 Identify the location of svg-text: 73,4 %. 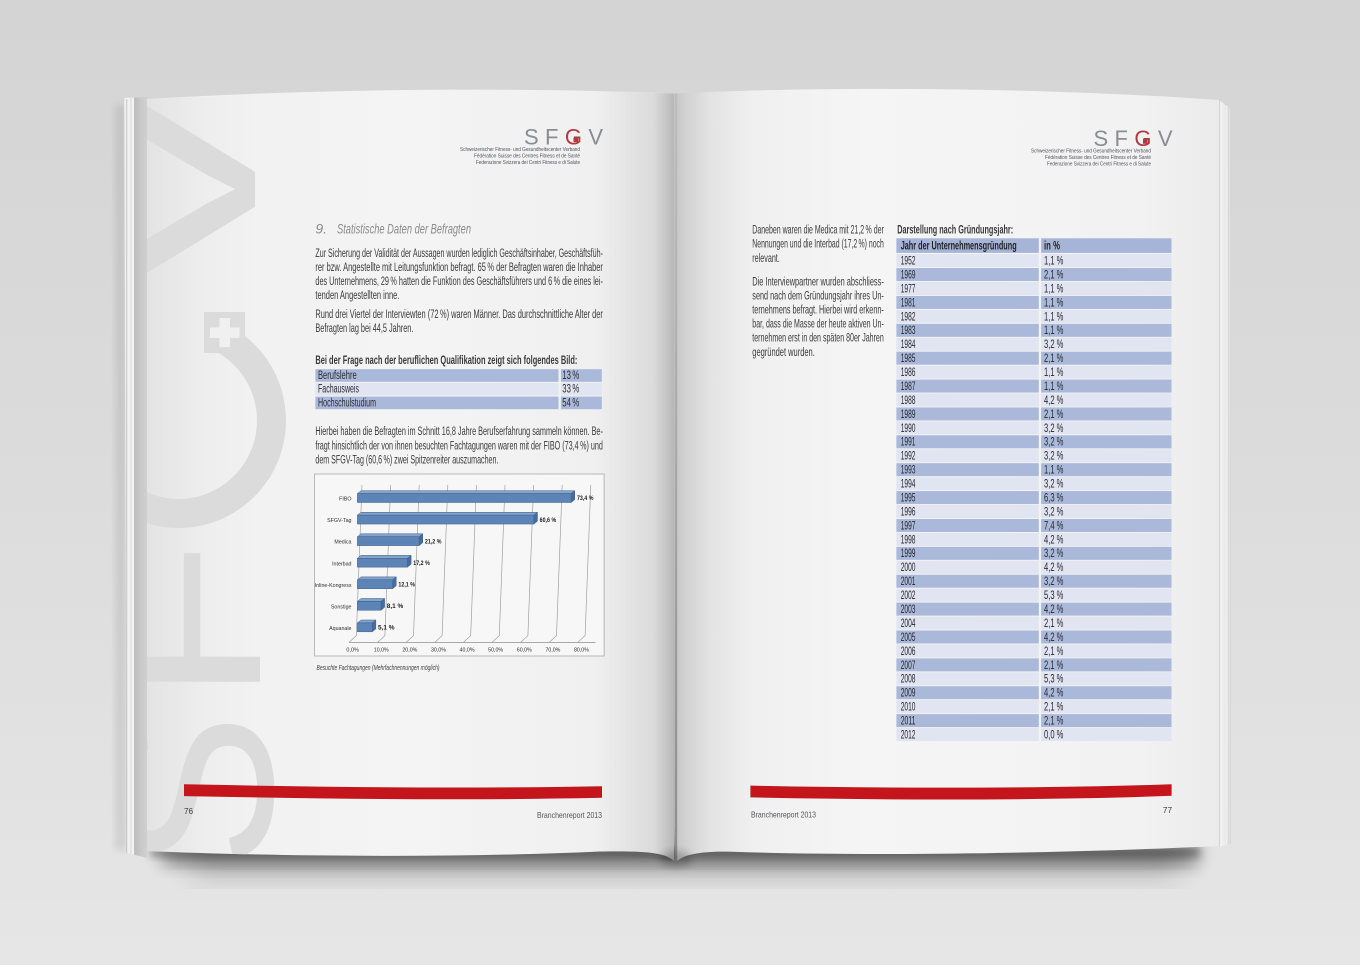
(585, 498).